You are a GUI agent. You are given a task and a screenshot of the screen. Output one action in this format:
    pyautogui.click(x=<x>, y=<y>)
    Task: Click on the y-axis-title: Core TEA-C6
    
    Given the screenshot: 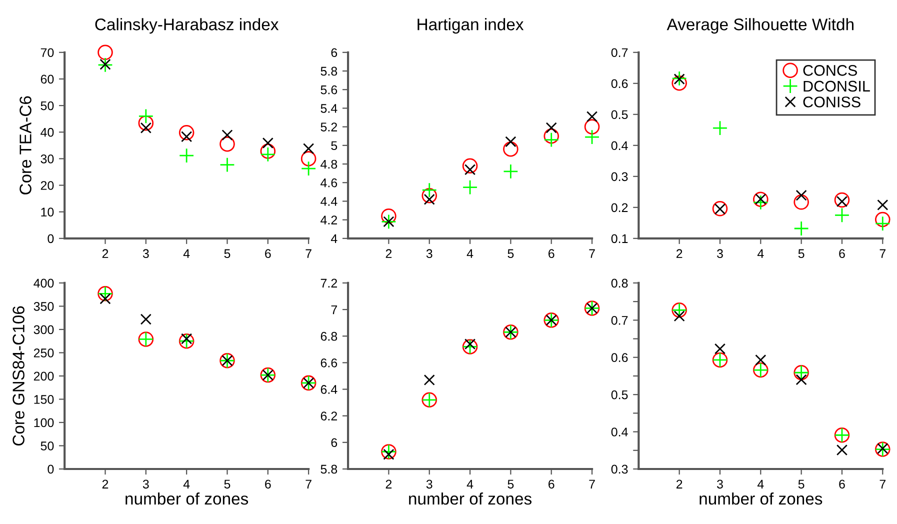 What is the action you would take?
    pyautogui.click(x=26, y=145)
    